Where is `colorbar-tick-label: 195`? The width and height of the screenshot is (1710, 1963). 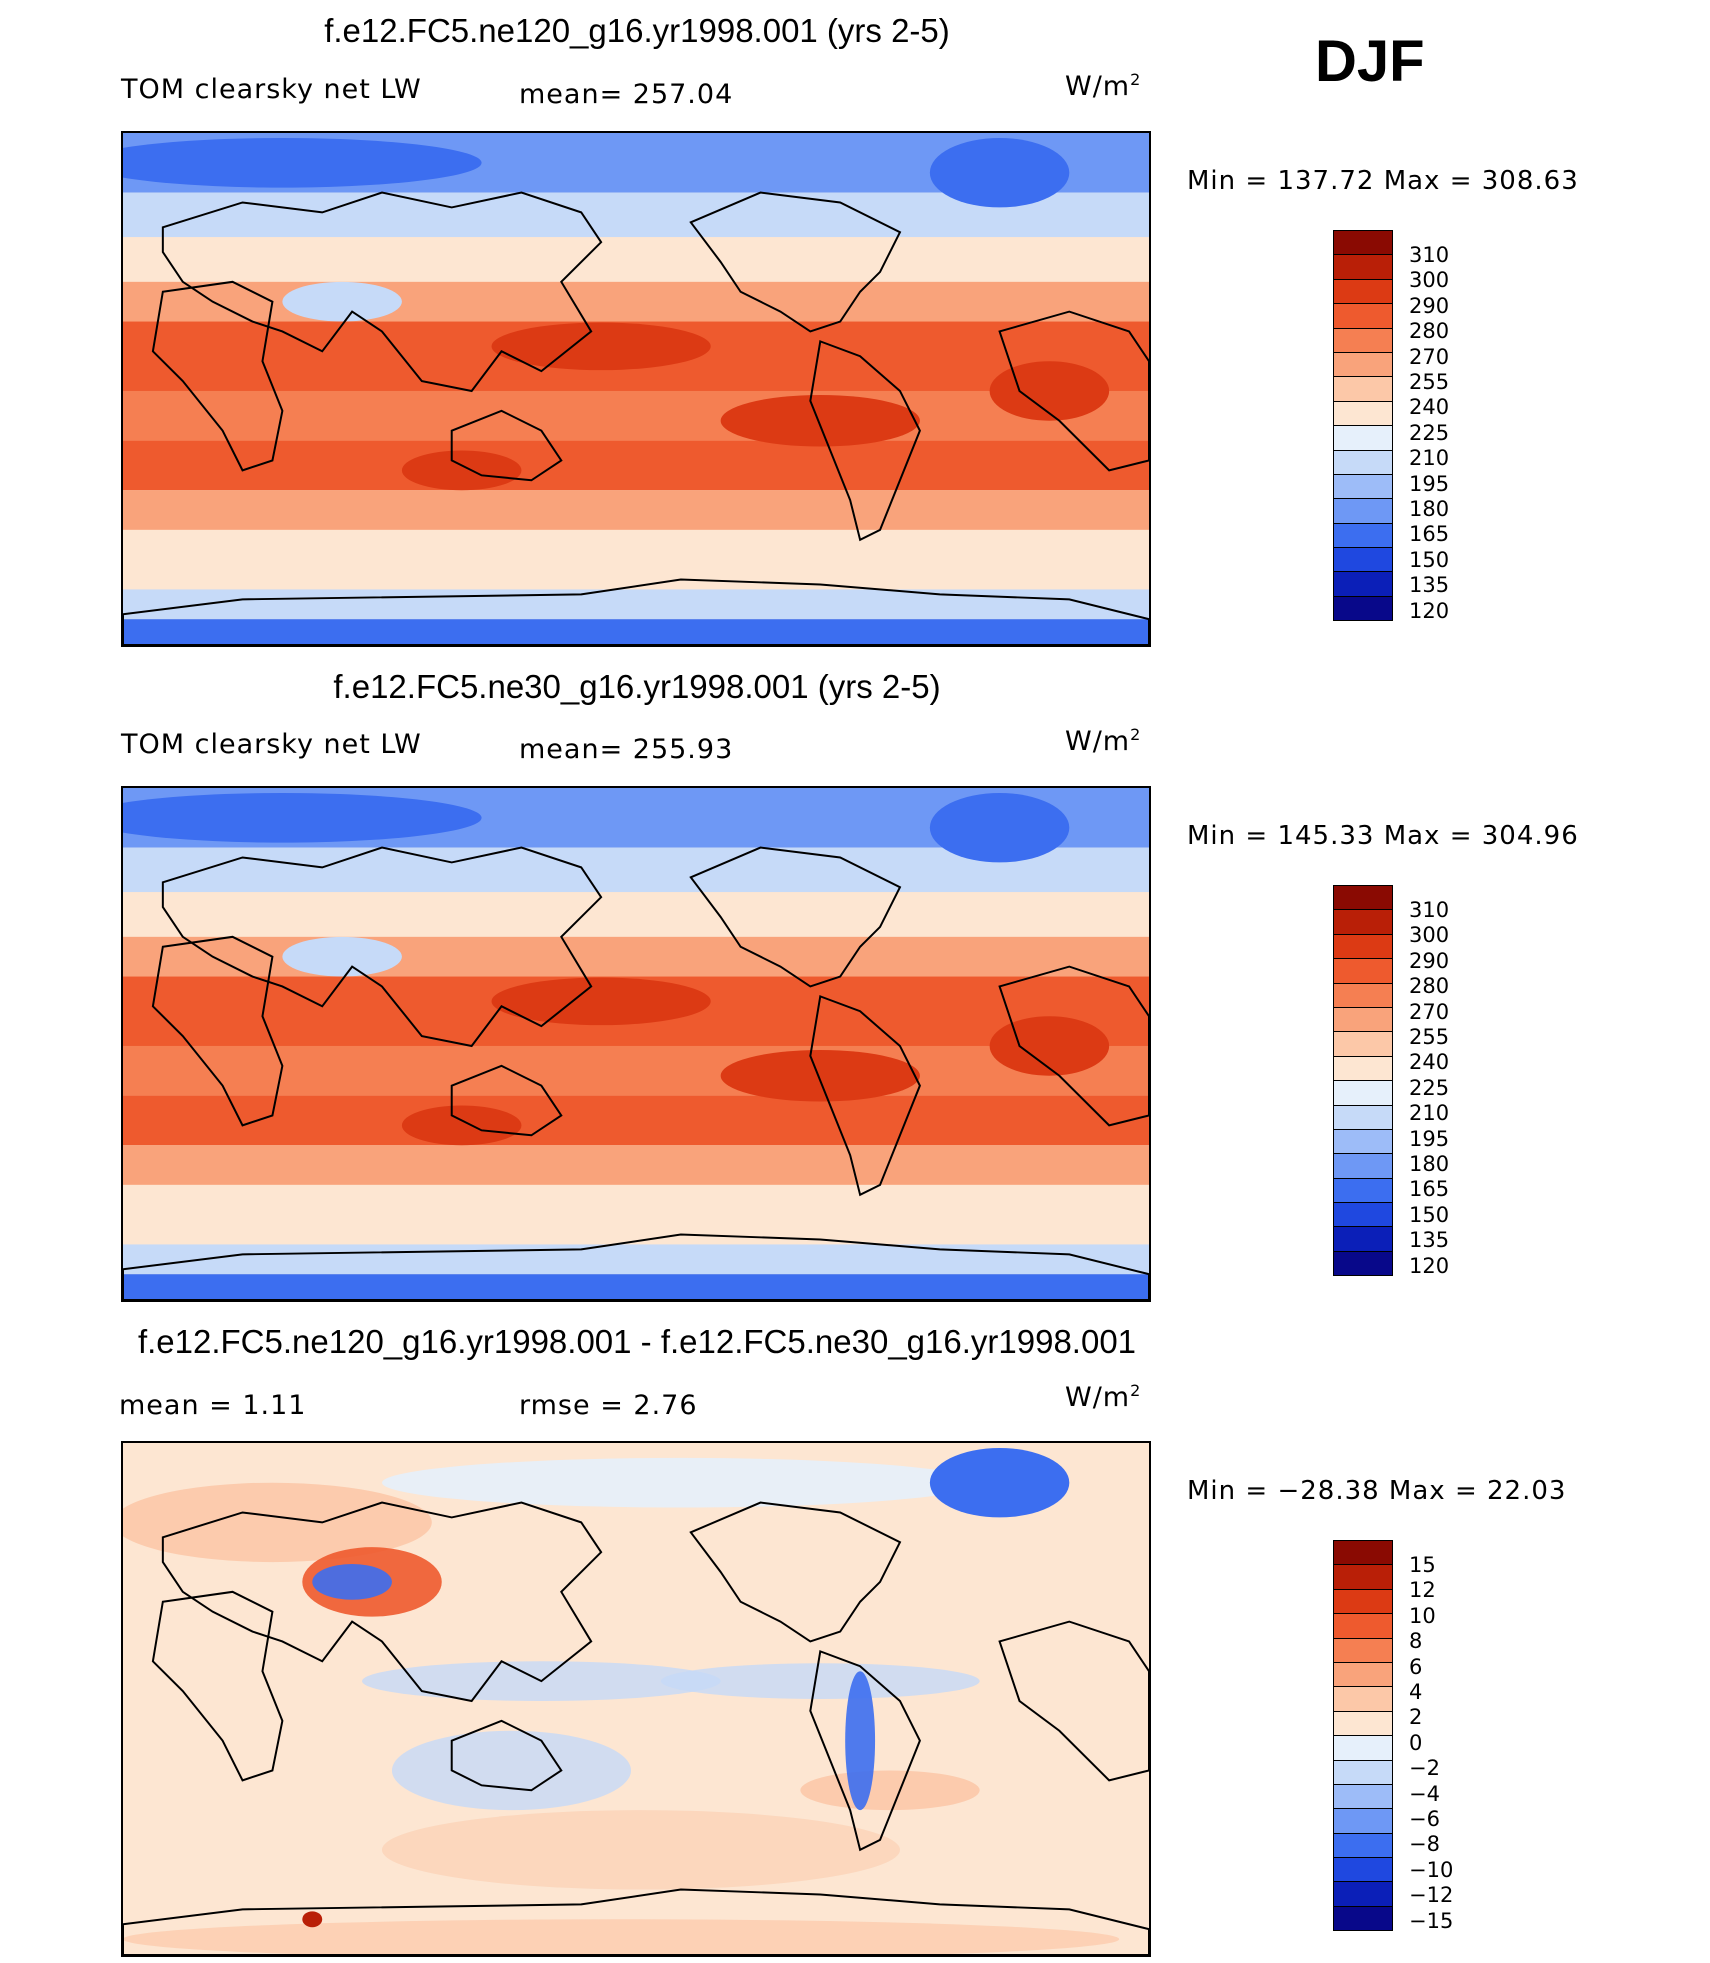 colorbar-tick-label: 195 is located at coordinates (1429, 483).